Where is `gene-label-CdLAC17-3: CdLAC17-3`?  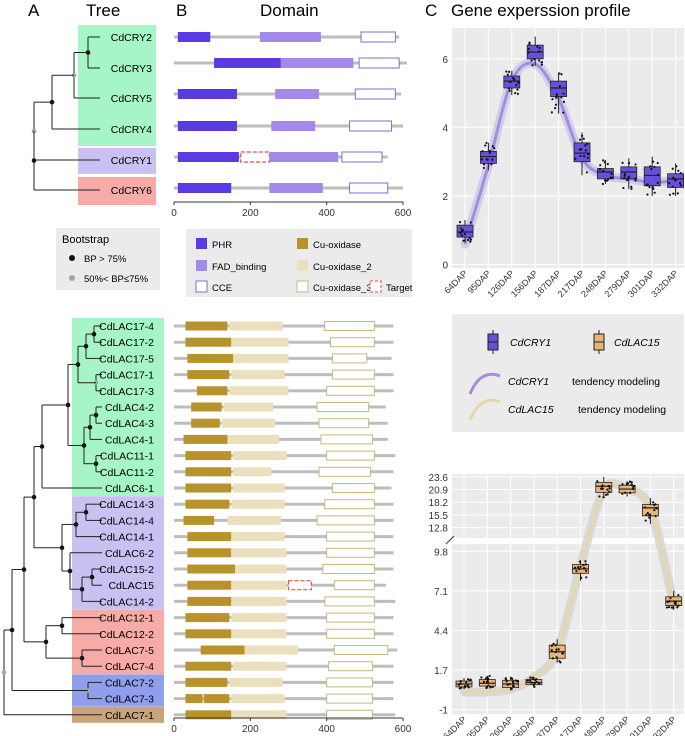 gene-label-CdLAC17-3: CdLAC17-3 is located at coordinates (126, 392).